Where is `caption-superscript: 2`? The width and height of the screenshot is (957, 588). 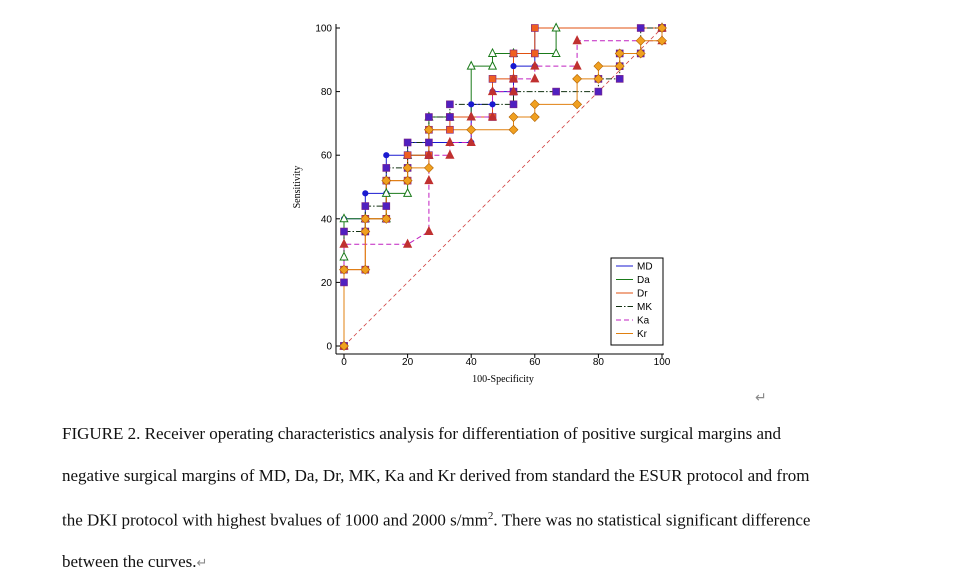
caption-superscript: 2 is located at coordinates (490, 516).